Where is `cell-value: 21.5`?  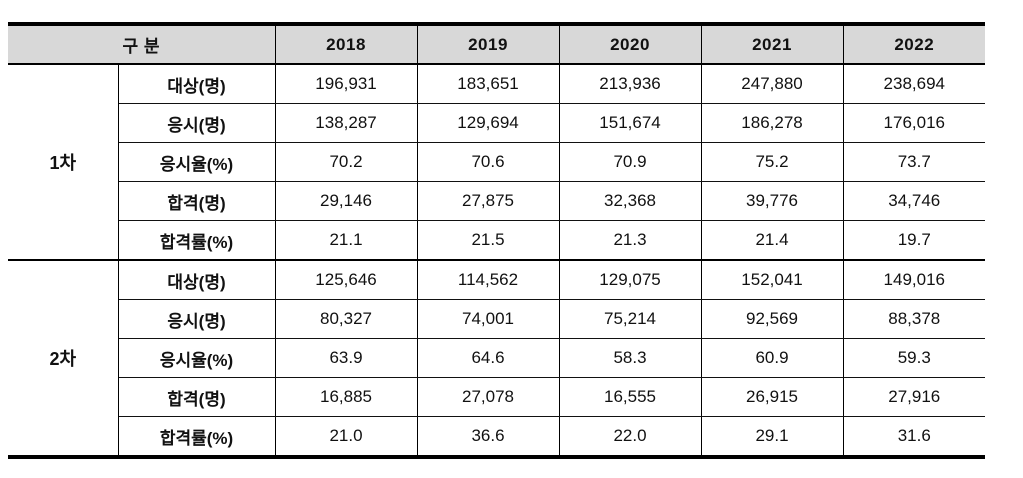 cell-value: 21.5 is located at coordinates (488, 240).